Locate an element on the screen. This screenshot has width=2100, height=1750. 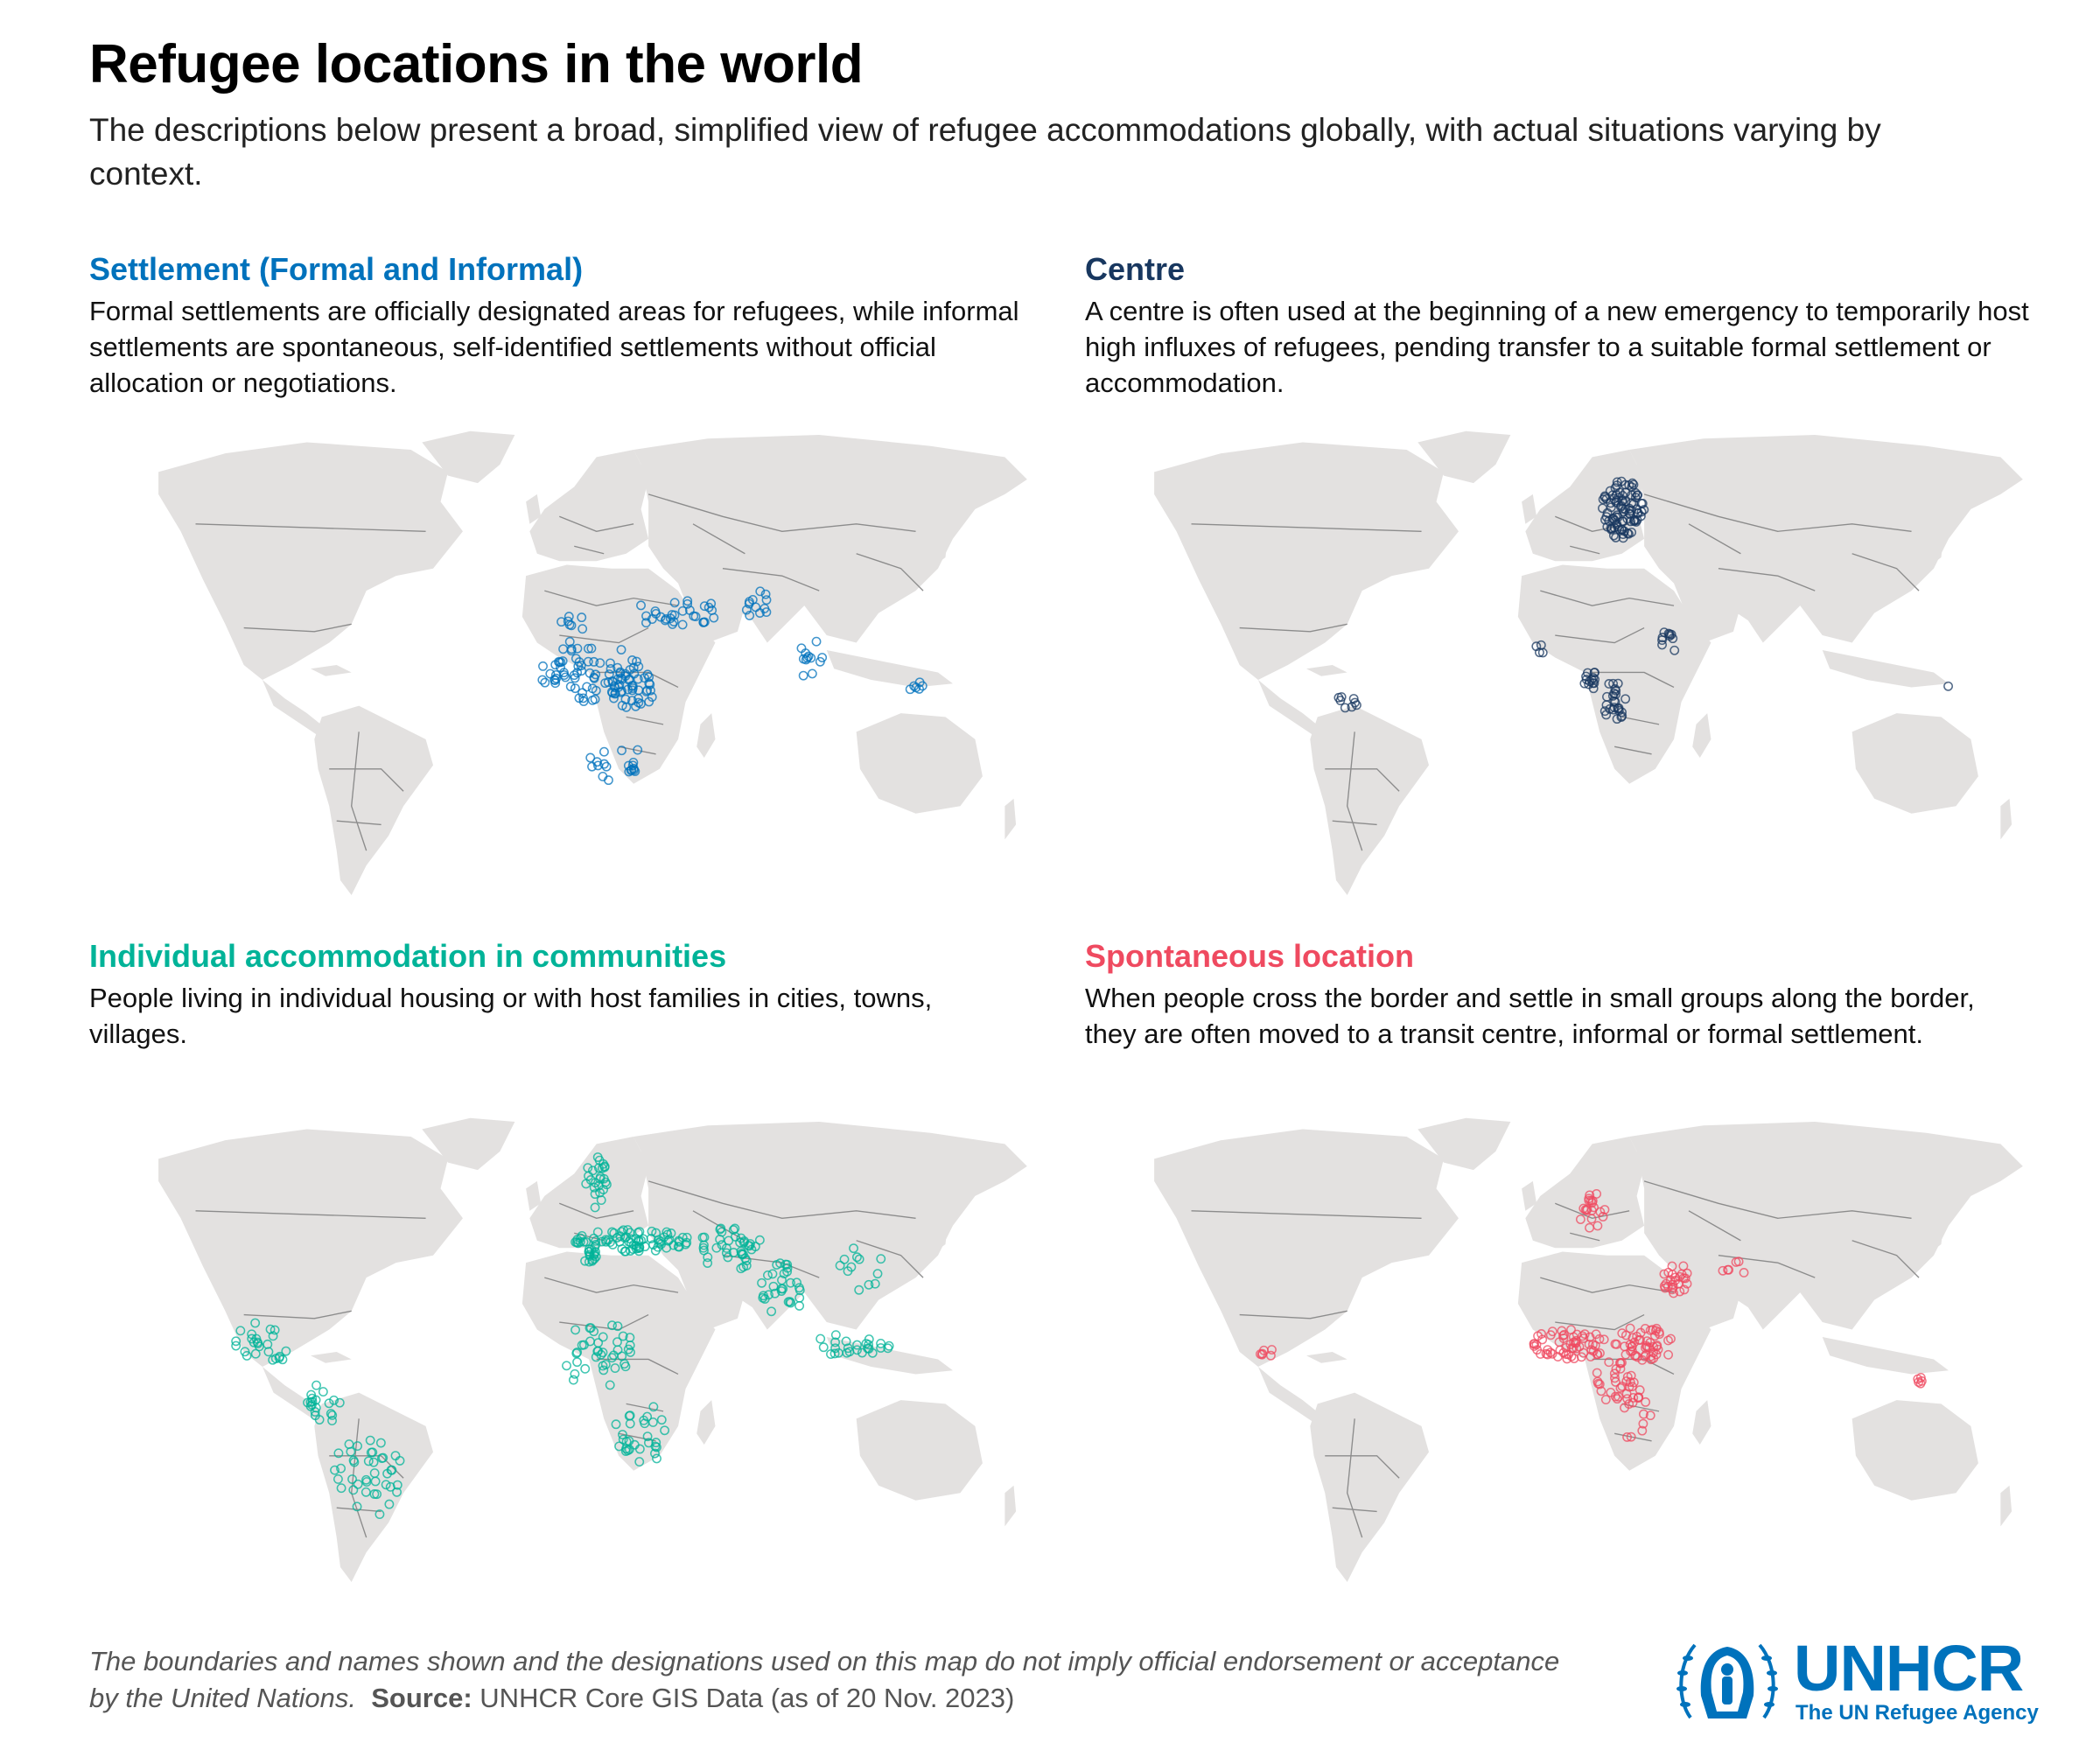
logo-tagline: The UN Refugee Agency is located at coordinates (1917, 1713).